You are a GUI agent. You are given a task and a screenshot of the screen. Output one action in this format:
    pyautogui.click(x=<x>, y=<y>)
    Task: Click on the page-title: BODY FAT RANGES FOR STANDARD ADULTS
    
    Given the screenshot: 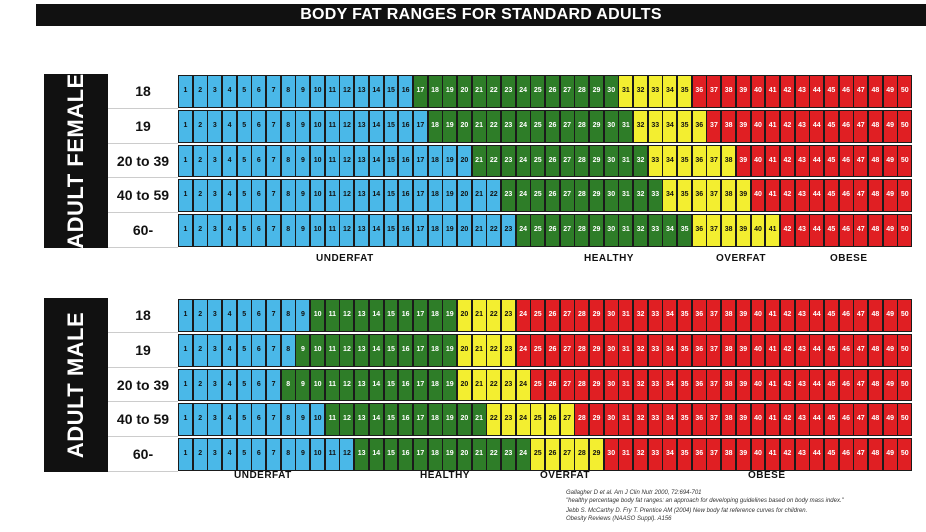 What is the action you would take?
    pyautogui.click(x=481, y=15)
    